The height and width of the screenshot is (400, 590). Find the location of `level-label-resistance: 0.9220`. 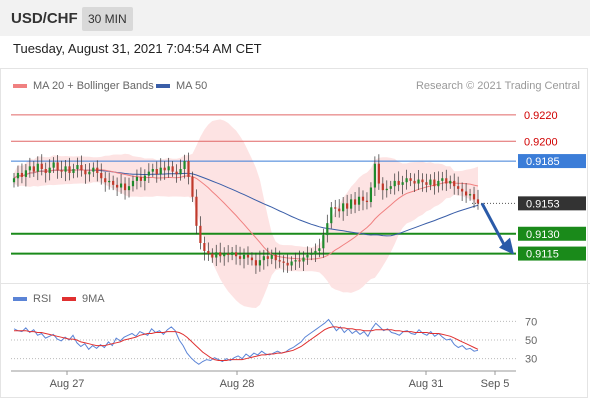

level-label-resistance: 0.9220 is located at coordinates (541, 116).